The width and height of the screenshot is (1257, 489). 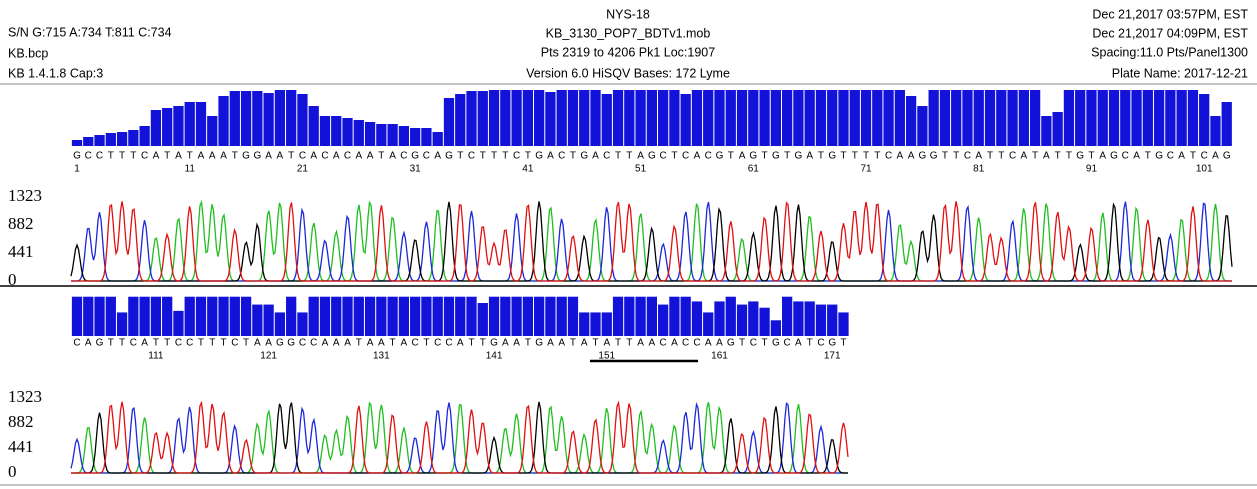 What do you see at coordinates (641, 169) in the screenshot?
I see `position-label: 51` at bounding box center [641, 169].